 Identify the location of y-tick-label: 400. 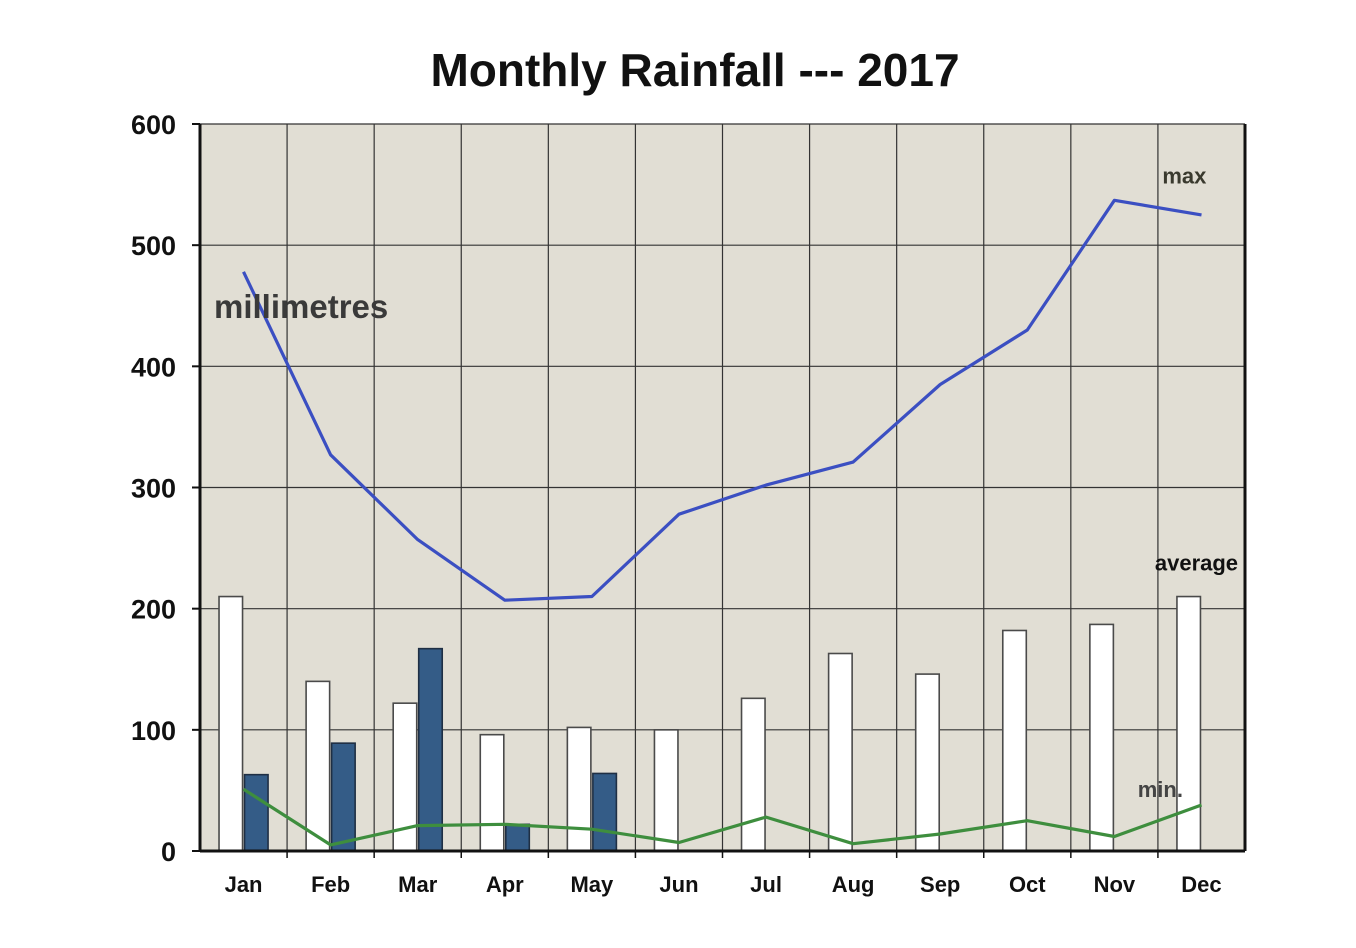
(153, 367).